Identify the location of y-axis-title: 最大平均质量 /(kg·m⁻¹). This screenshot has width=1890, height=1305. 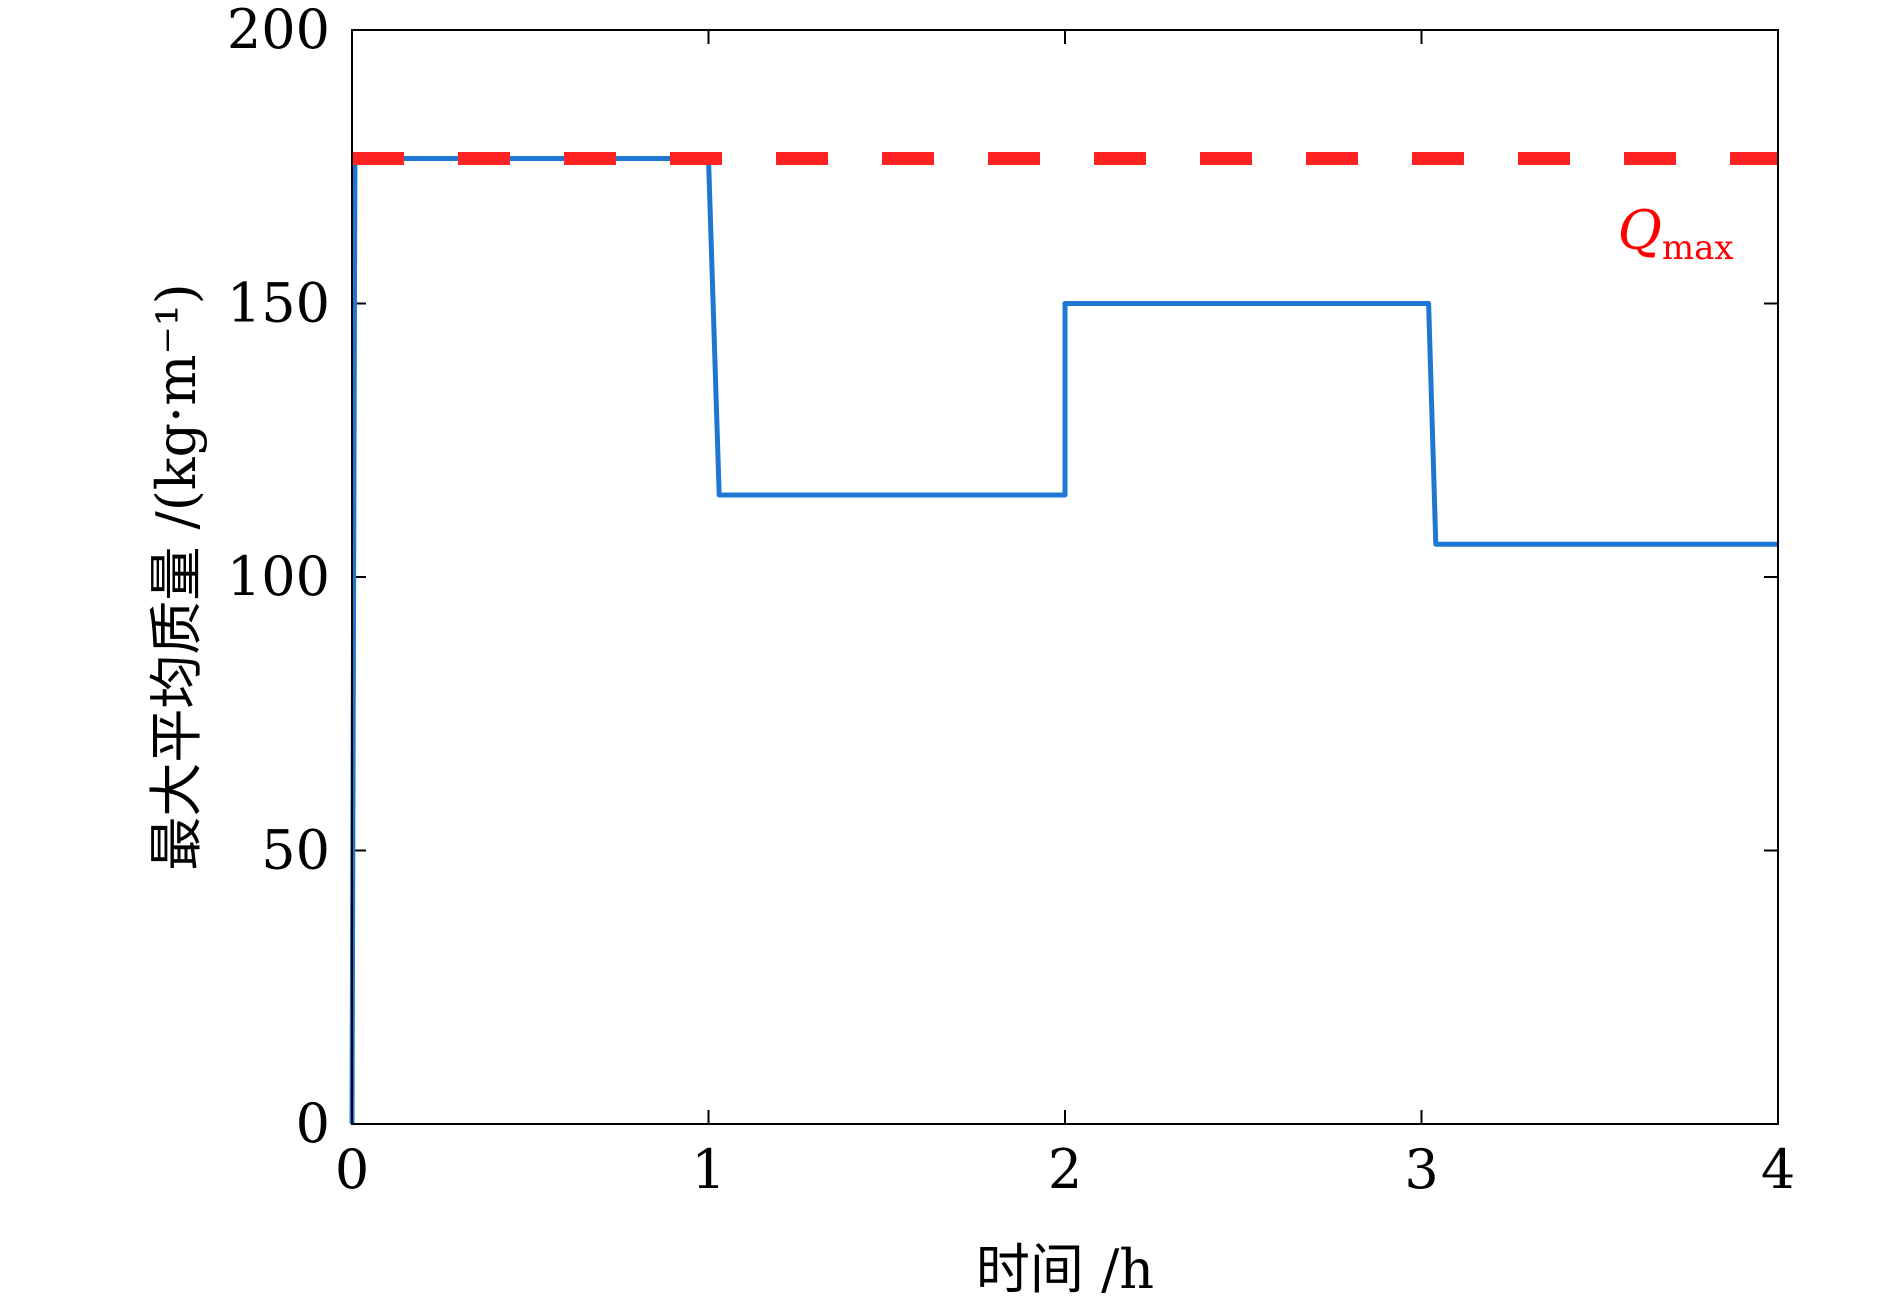
(176, 576).